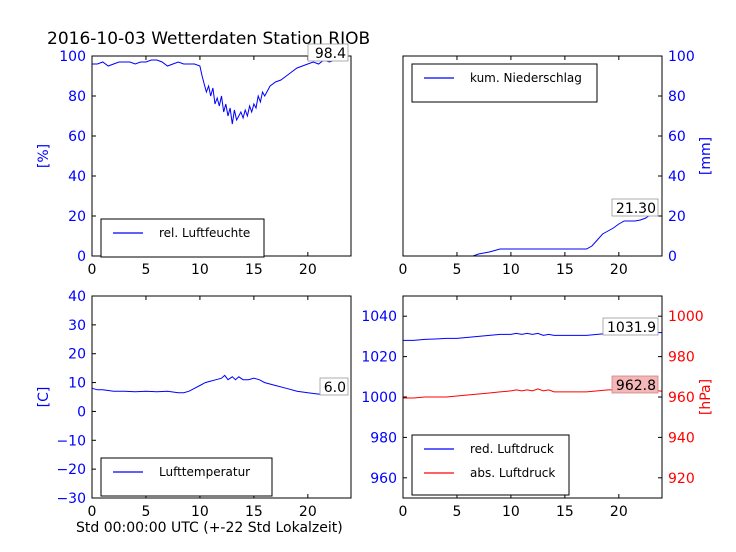 This screenshot has height=552, width=736. What do you see at coordinates (71, 499) in the screenshot?
I see `panel-2-y-tick-label: −30` at bounding box center [71, 499].